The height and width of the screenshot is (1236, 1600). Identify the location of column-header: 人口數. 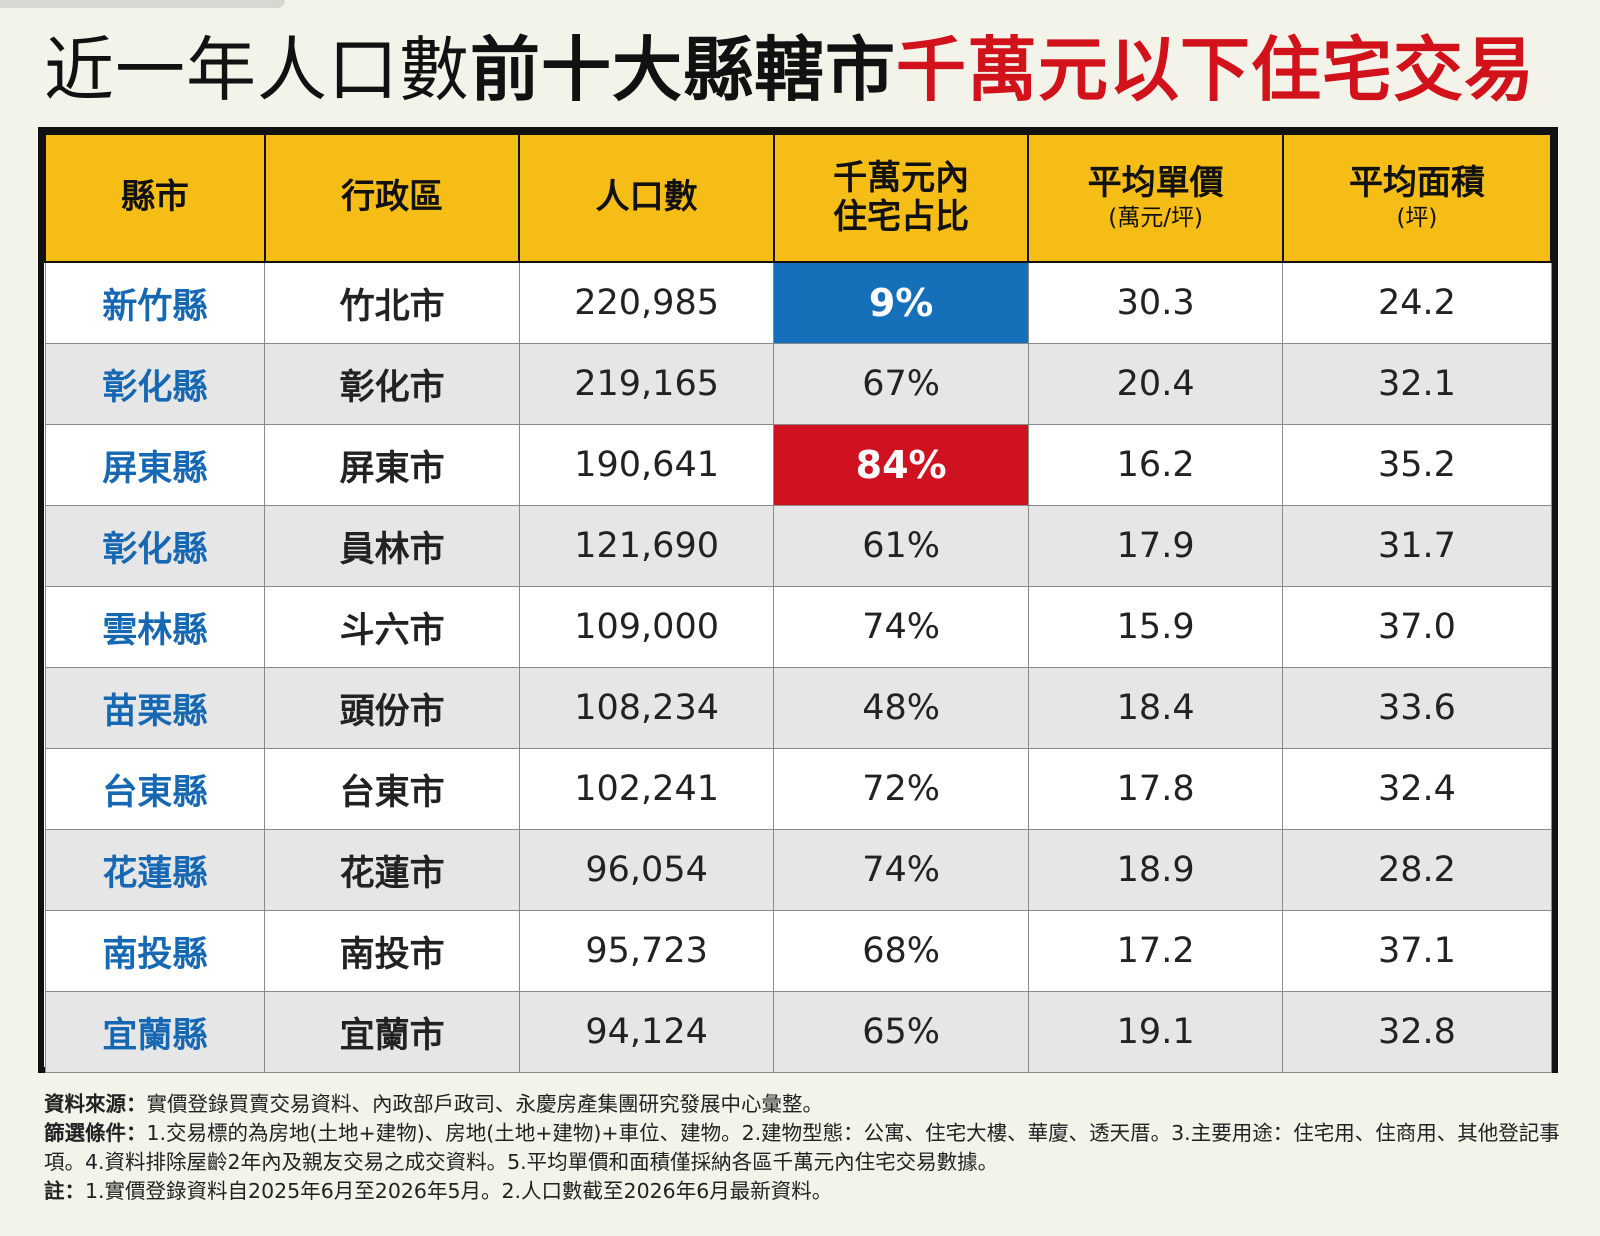
(646, 198).